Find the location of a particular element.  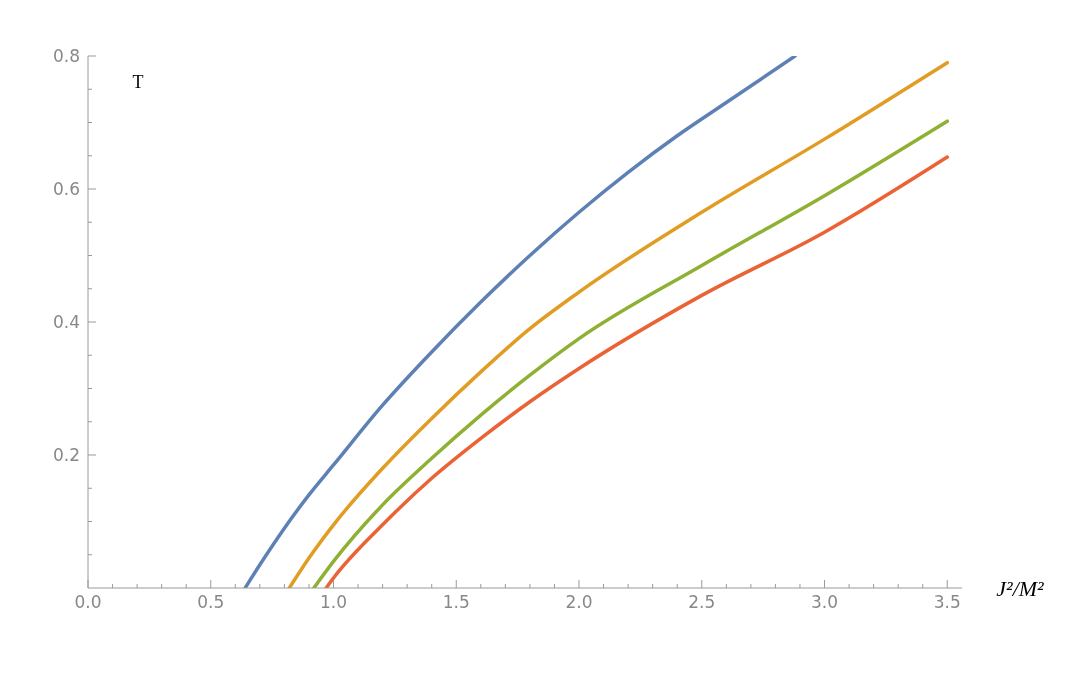

x-tick-label: 1.5 is located at coordinates (456, 602).